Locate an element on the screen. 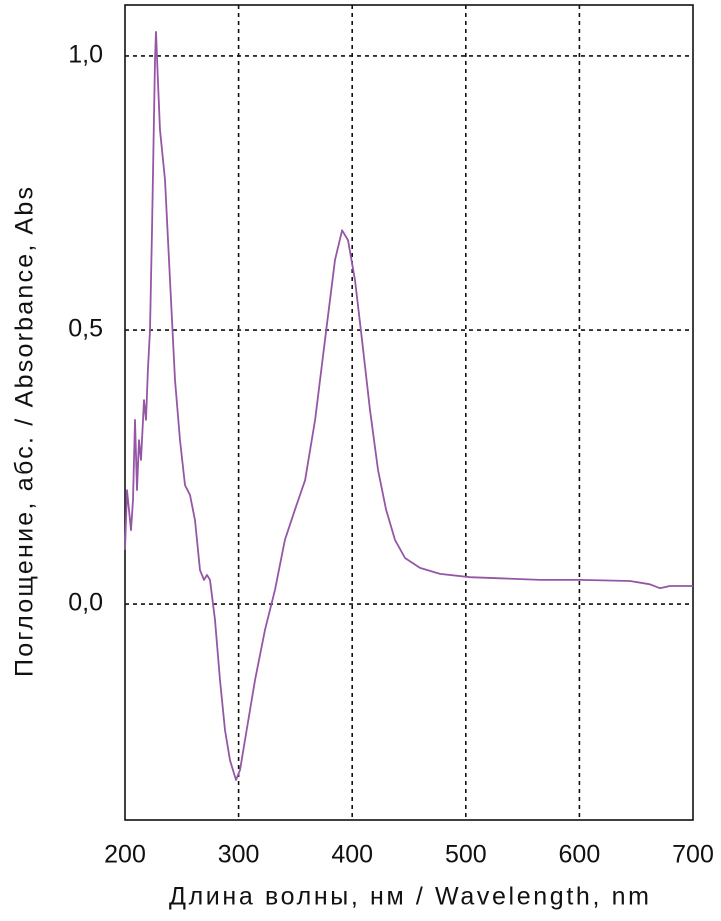 This screenshot has width=721, height=921. y-tick-label: 1,0 is located at coordinates (85, 55).